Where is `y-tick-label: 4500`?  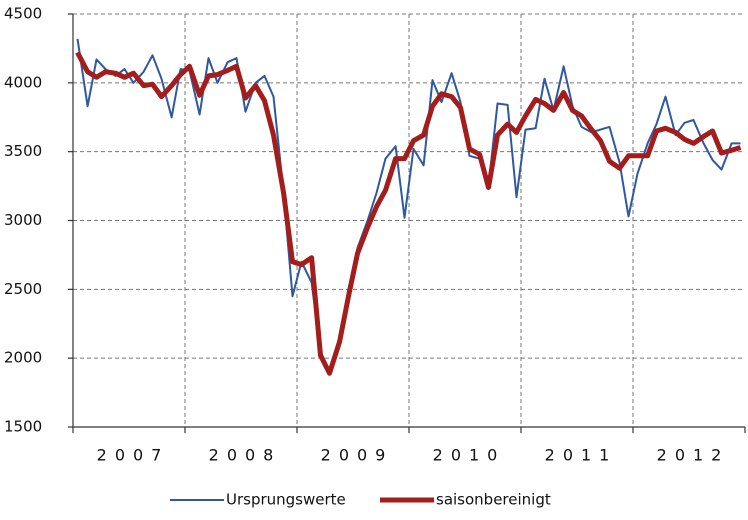
y-tick-label: 4500 is located at coordinates (23, 14).